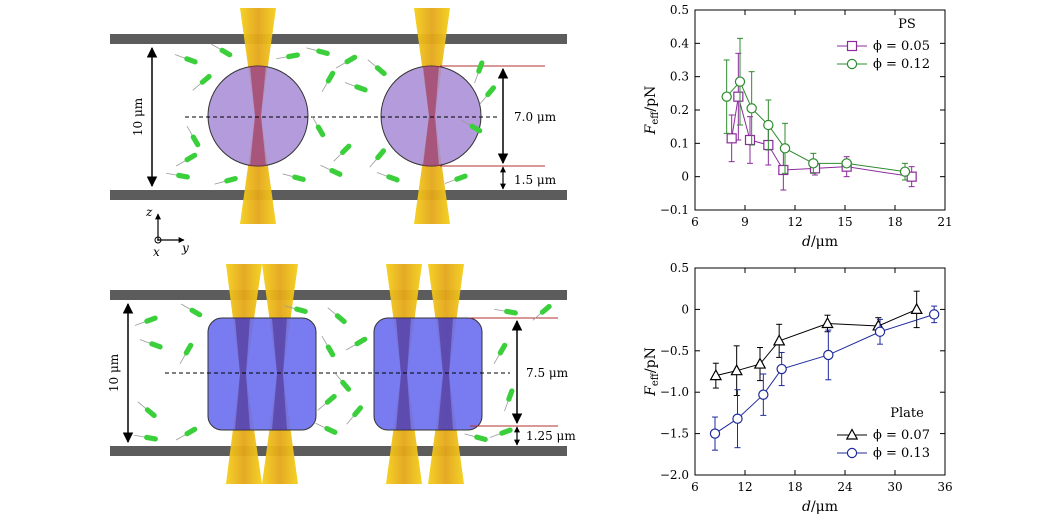  I want to click on x-tick-label: 15, so click(844, 222).